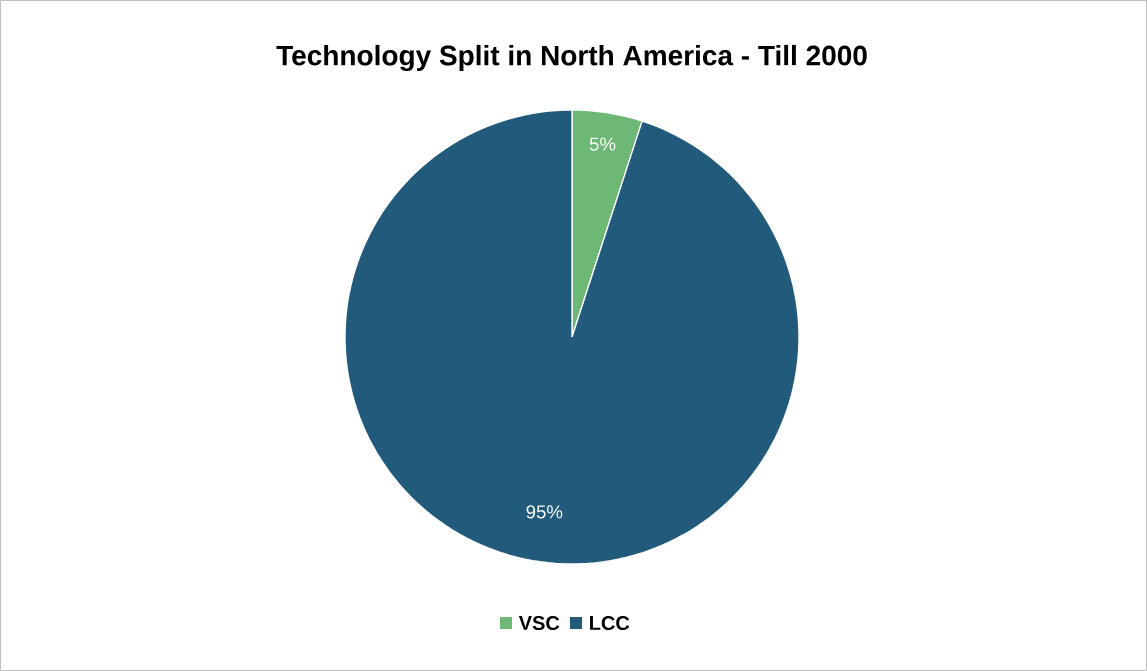  I want to click on legend-label: LCC, so click(610, 623).